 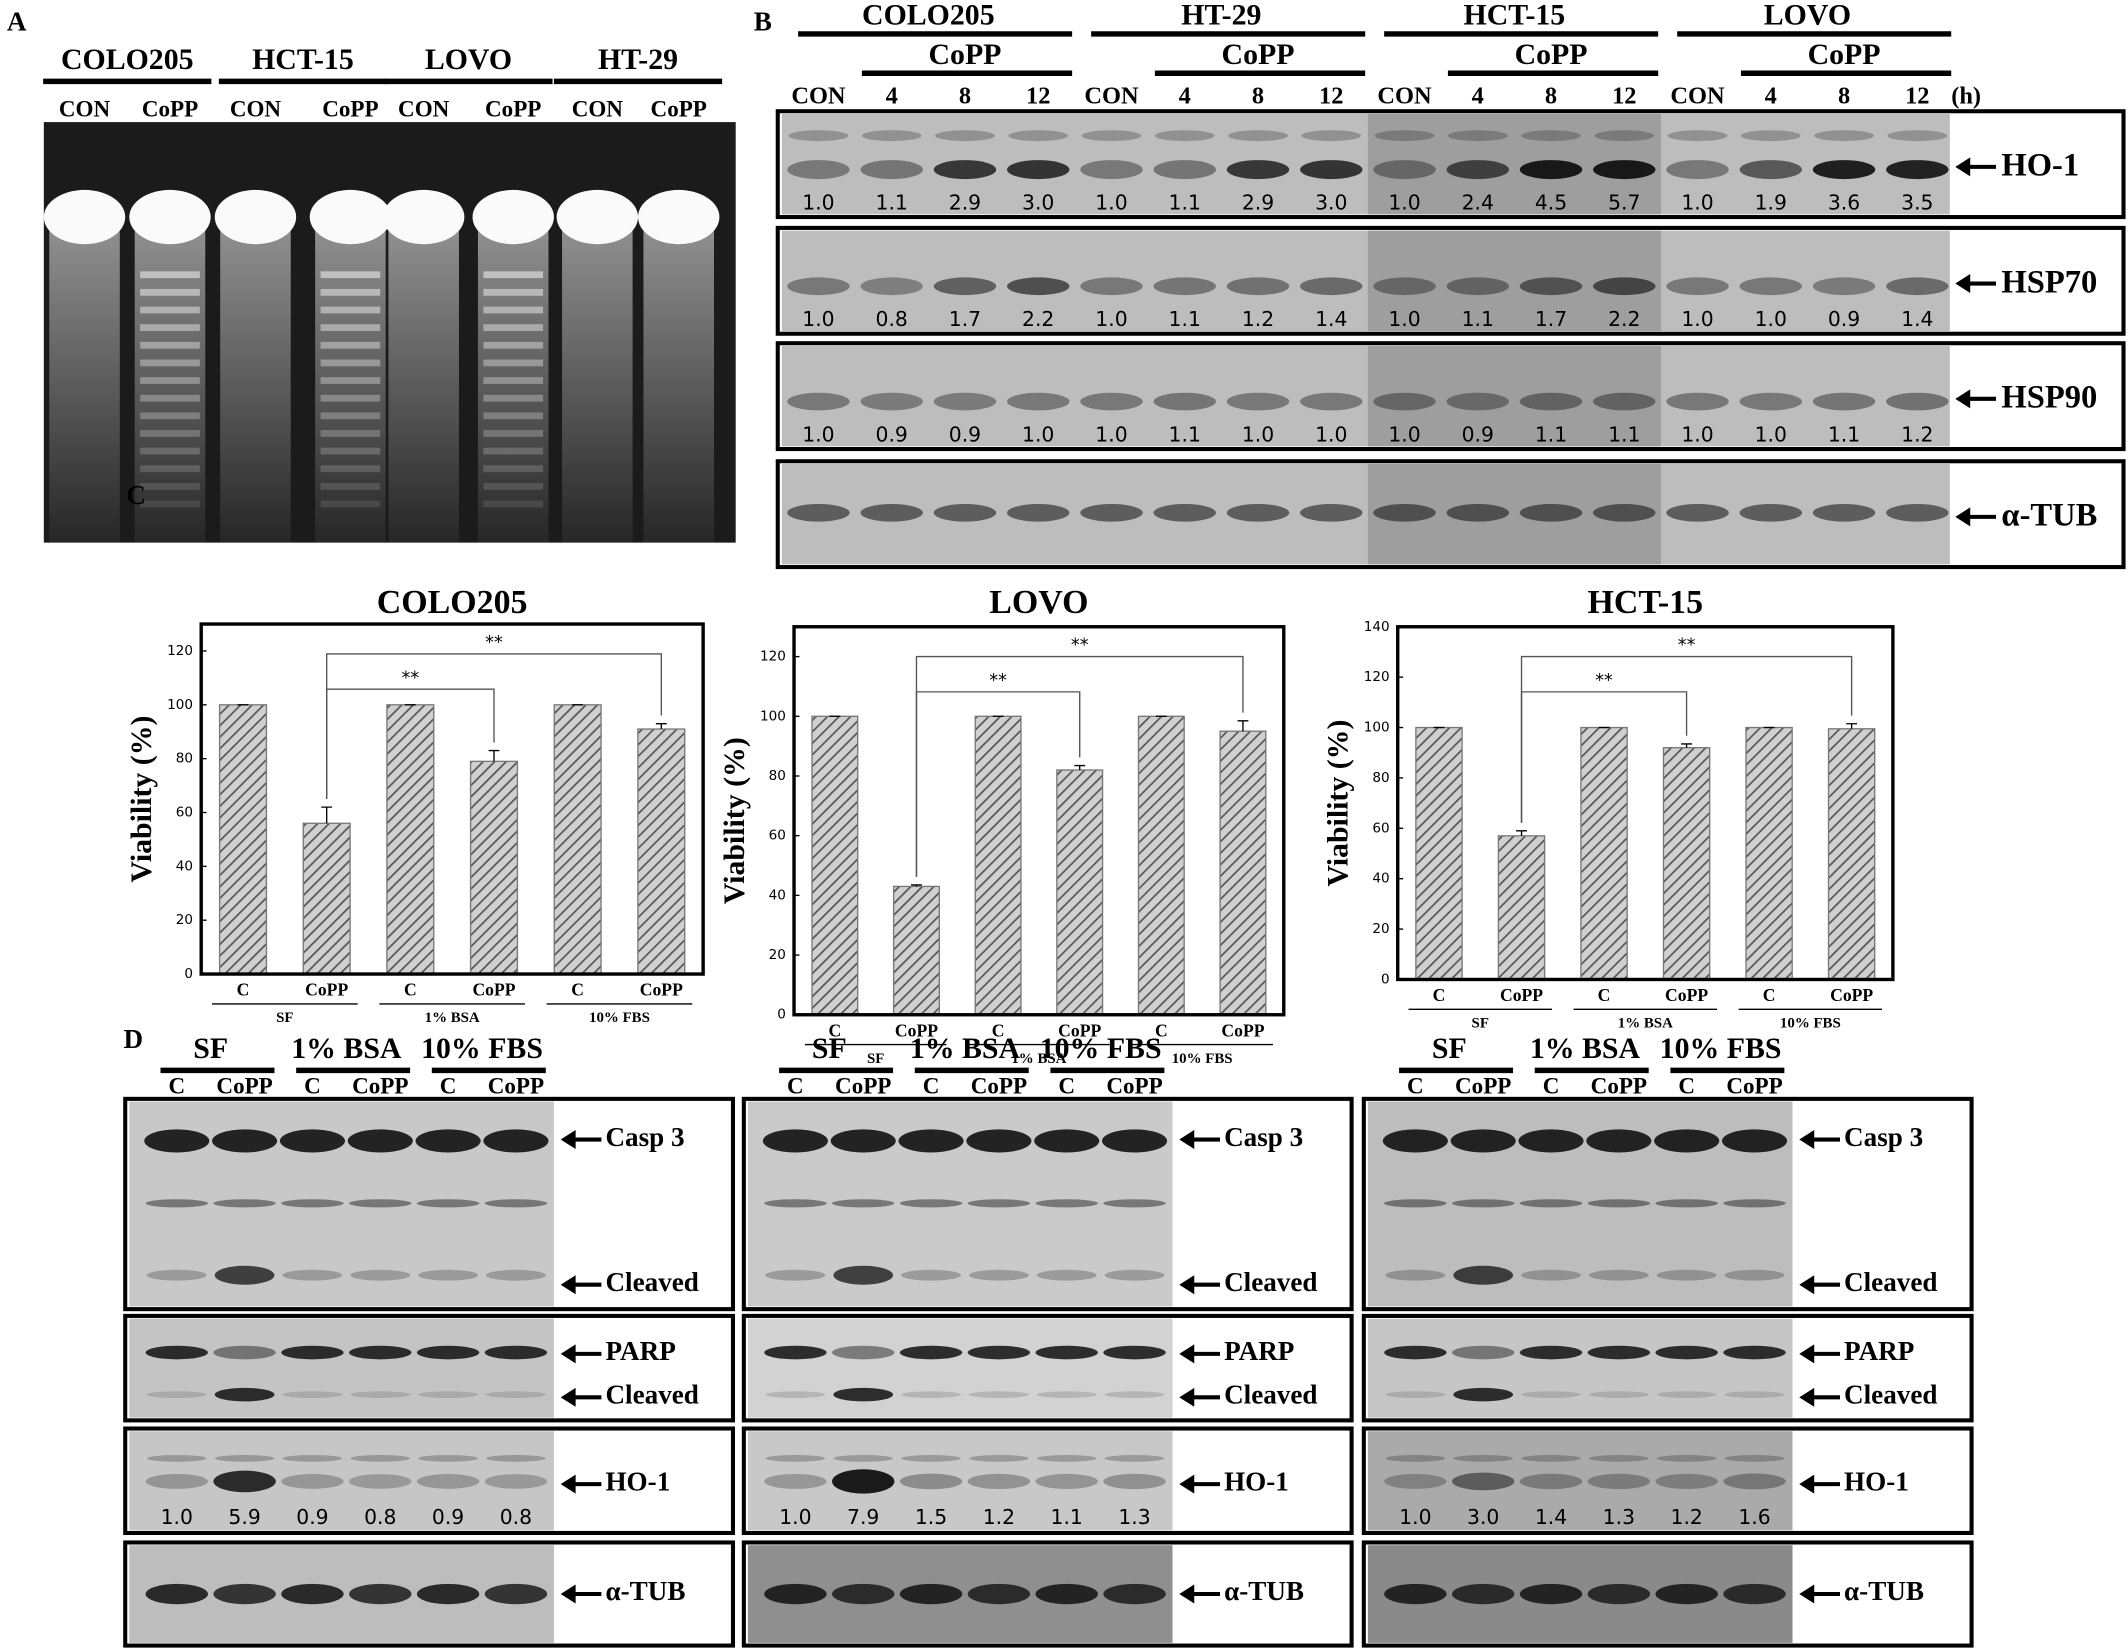 I want to click on panel-label: C, so click(x=136, y=495).